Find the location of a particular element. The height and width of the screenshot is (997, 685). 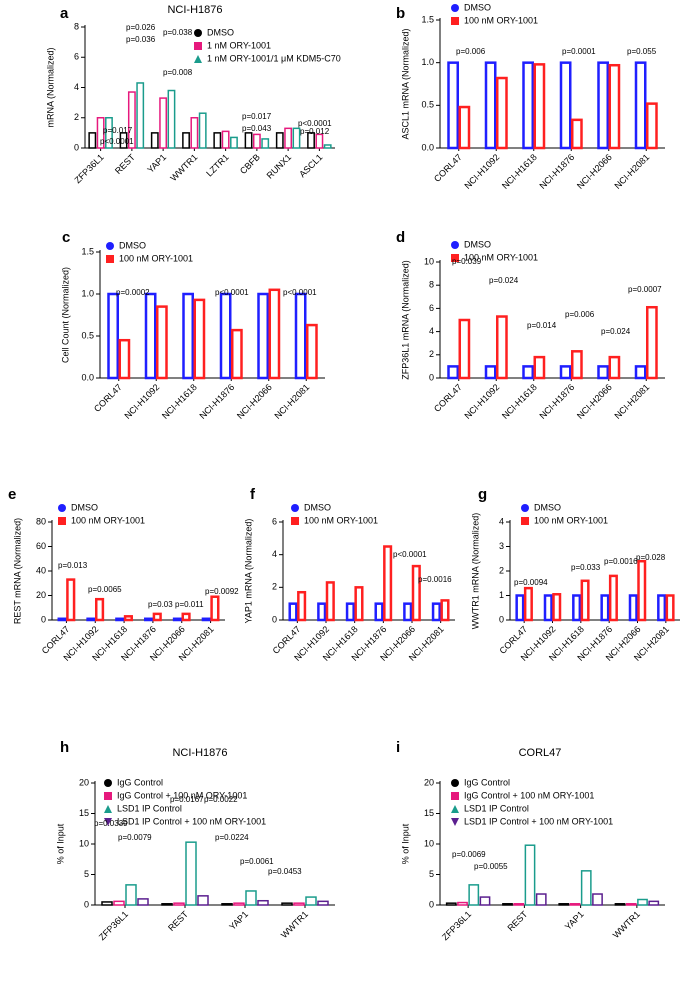

y-tick-label: 4 is located at coordinates (274, 554).